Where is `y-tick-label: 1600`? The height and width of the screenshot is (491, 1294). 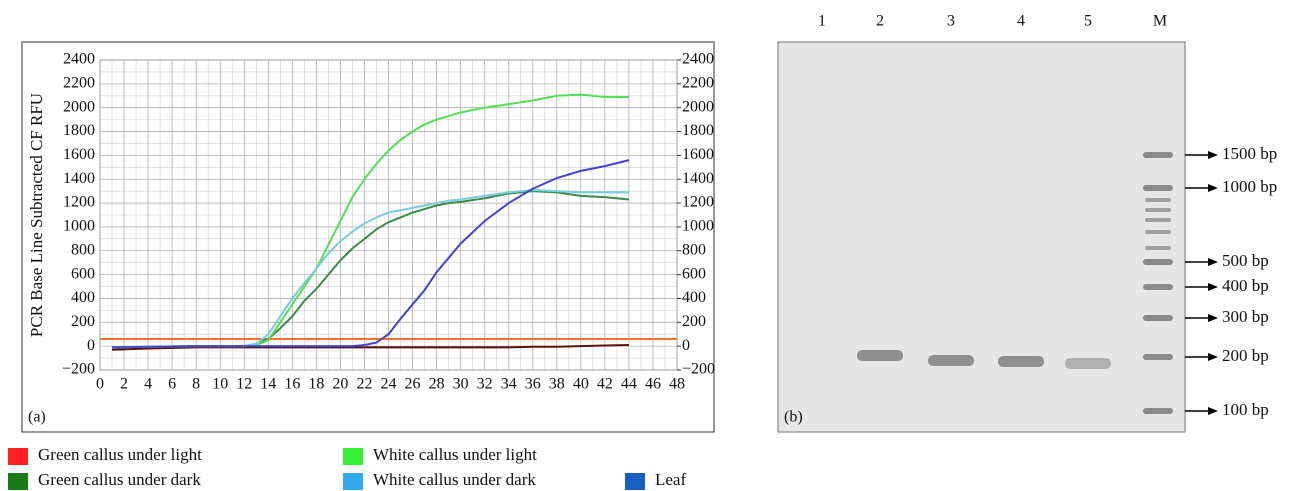
y-tick-label: 1600 is located at coordinates (79, 154).